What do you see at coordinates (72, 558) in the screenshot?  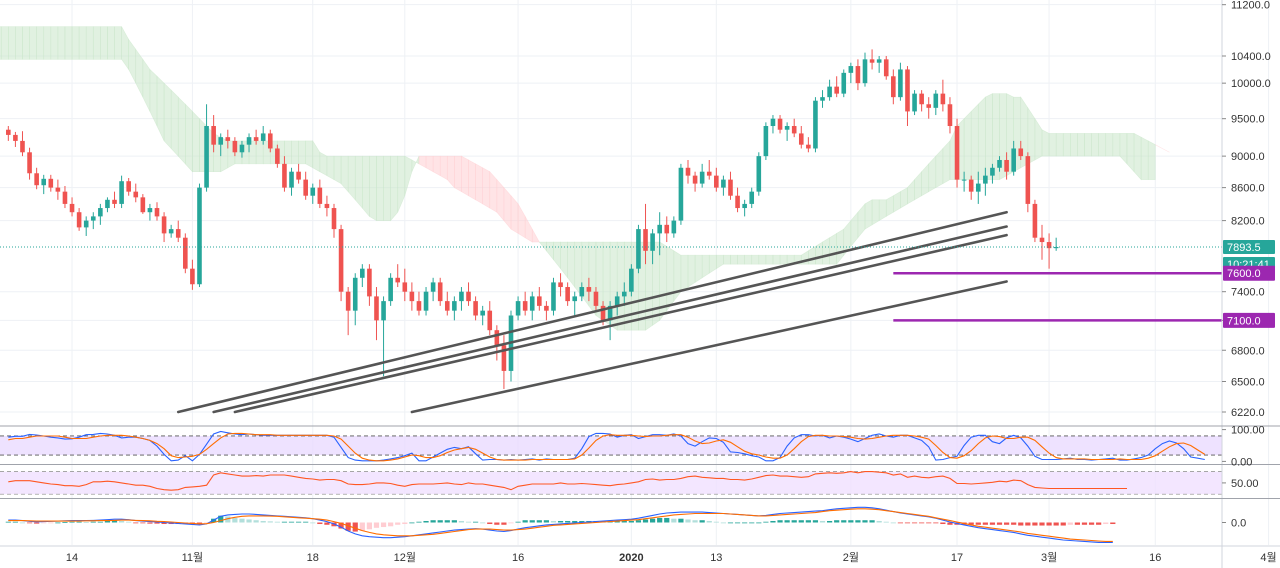 I see `time-tick-label: 14` at bounding box center [72, 558].